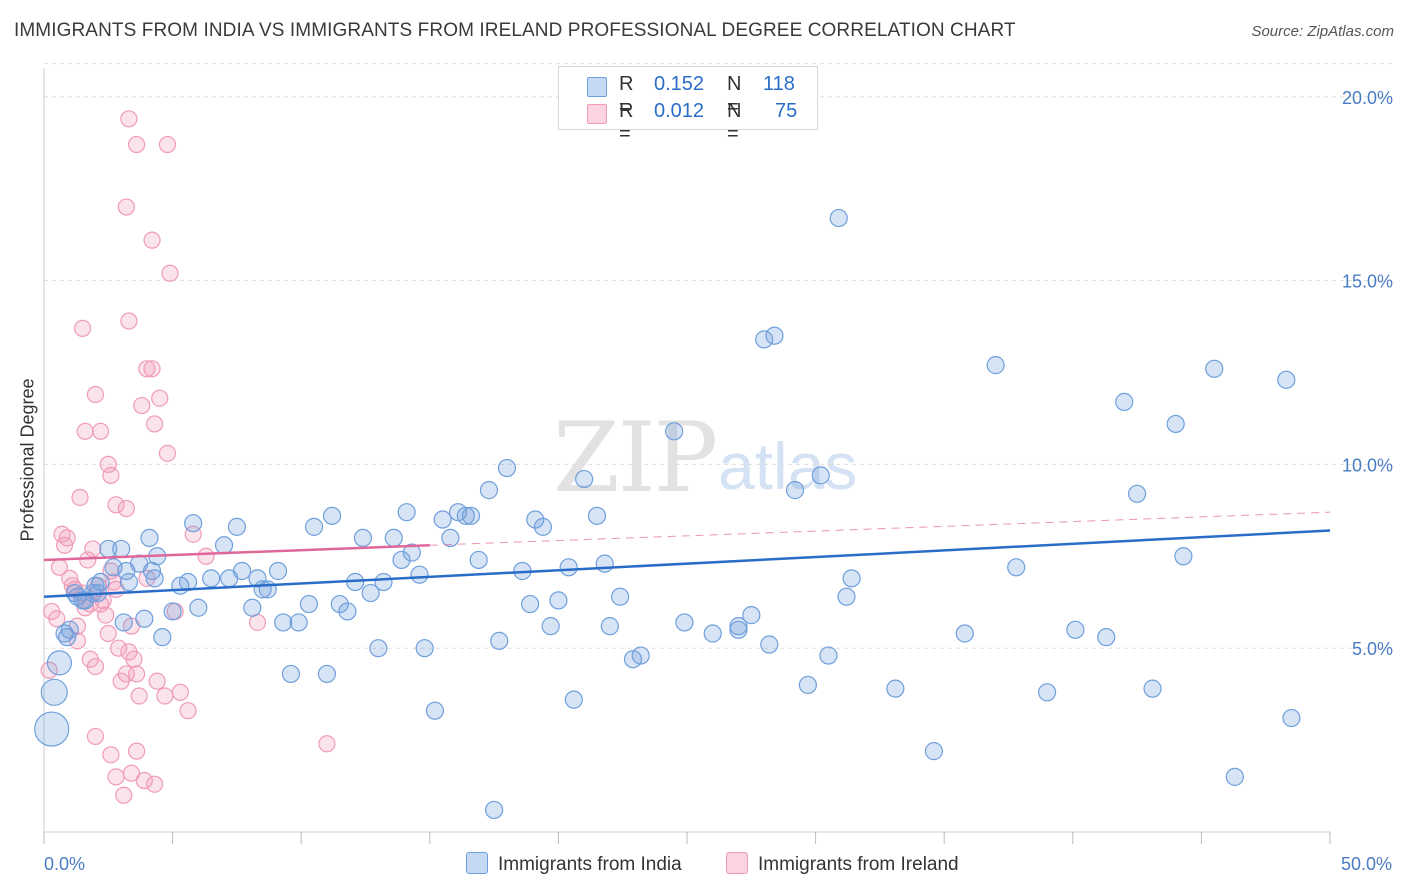  Describe the element at coordinates (1322, 31) in the screenshot. I see `source-credit: Source: ZipAtlas.com` at that location.